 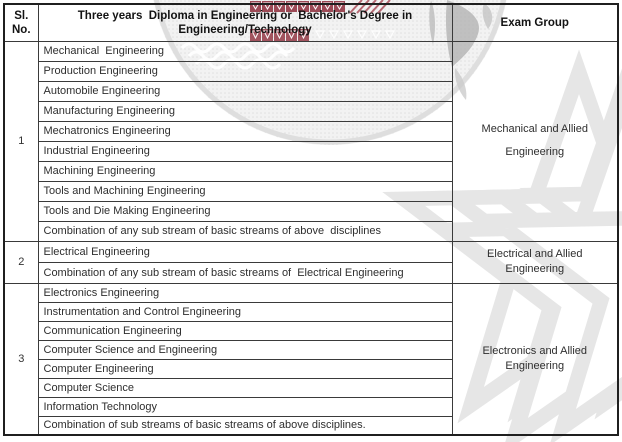 I want to click on header-line: Sl., so click(x=21, y=15).